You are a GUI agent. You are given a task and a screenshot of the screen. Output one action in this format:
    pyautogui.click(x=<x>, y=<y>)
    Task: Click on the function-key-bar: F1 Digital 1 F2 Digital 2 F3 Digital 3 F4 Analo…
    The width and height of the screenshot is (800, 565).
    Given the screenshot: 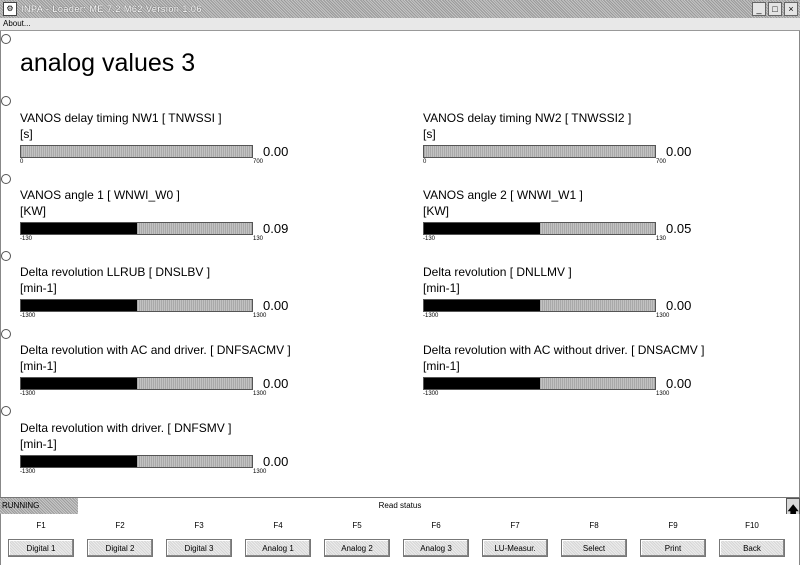 What is the action you would take?
    pyautogui.click(x=400, y=539)
    